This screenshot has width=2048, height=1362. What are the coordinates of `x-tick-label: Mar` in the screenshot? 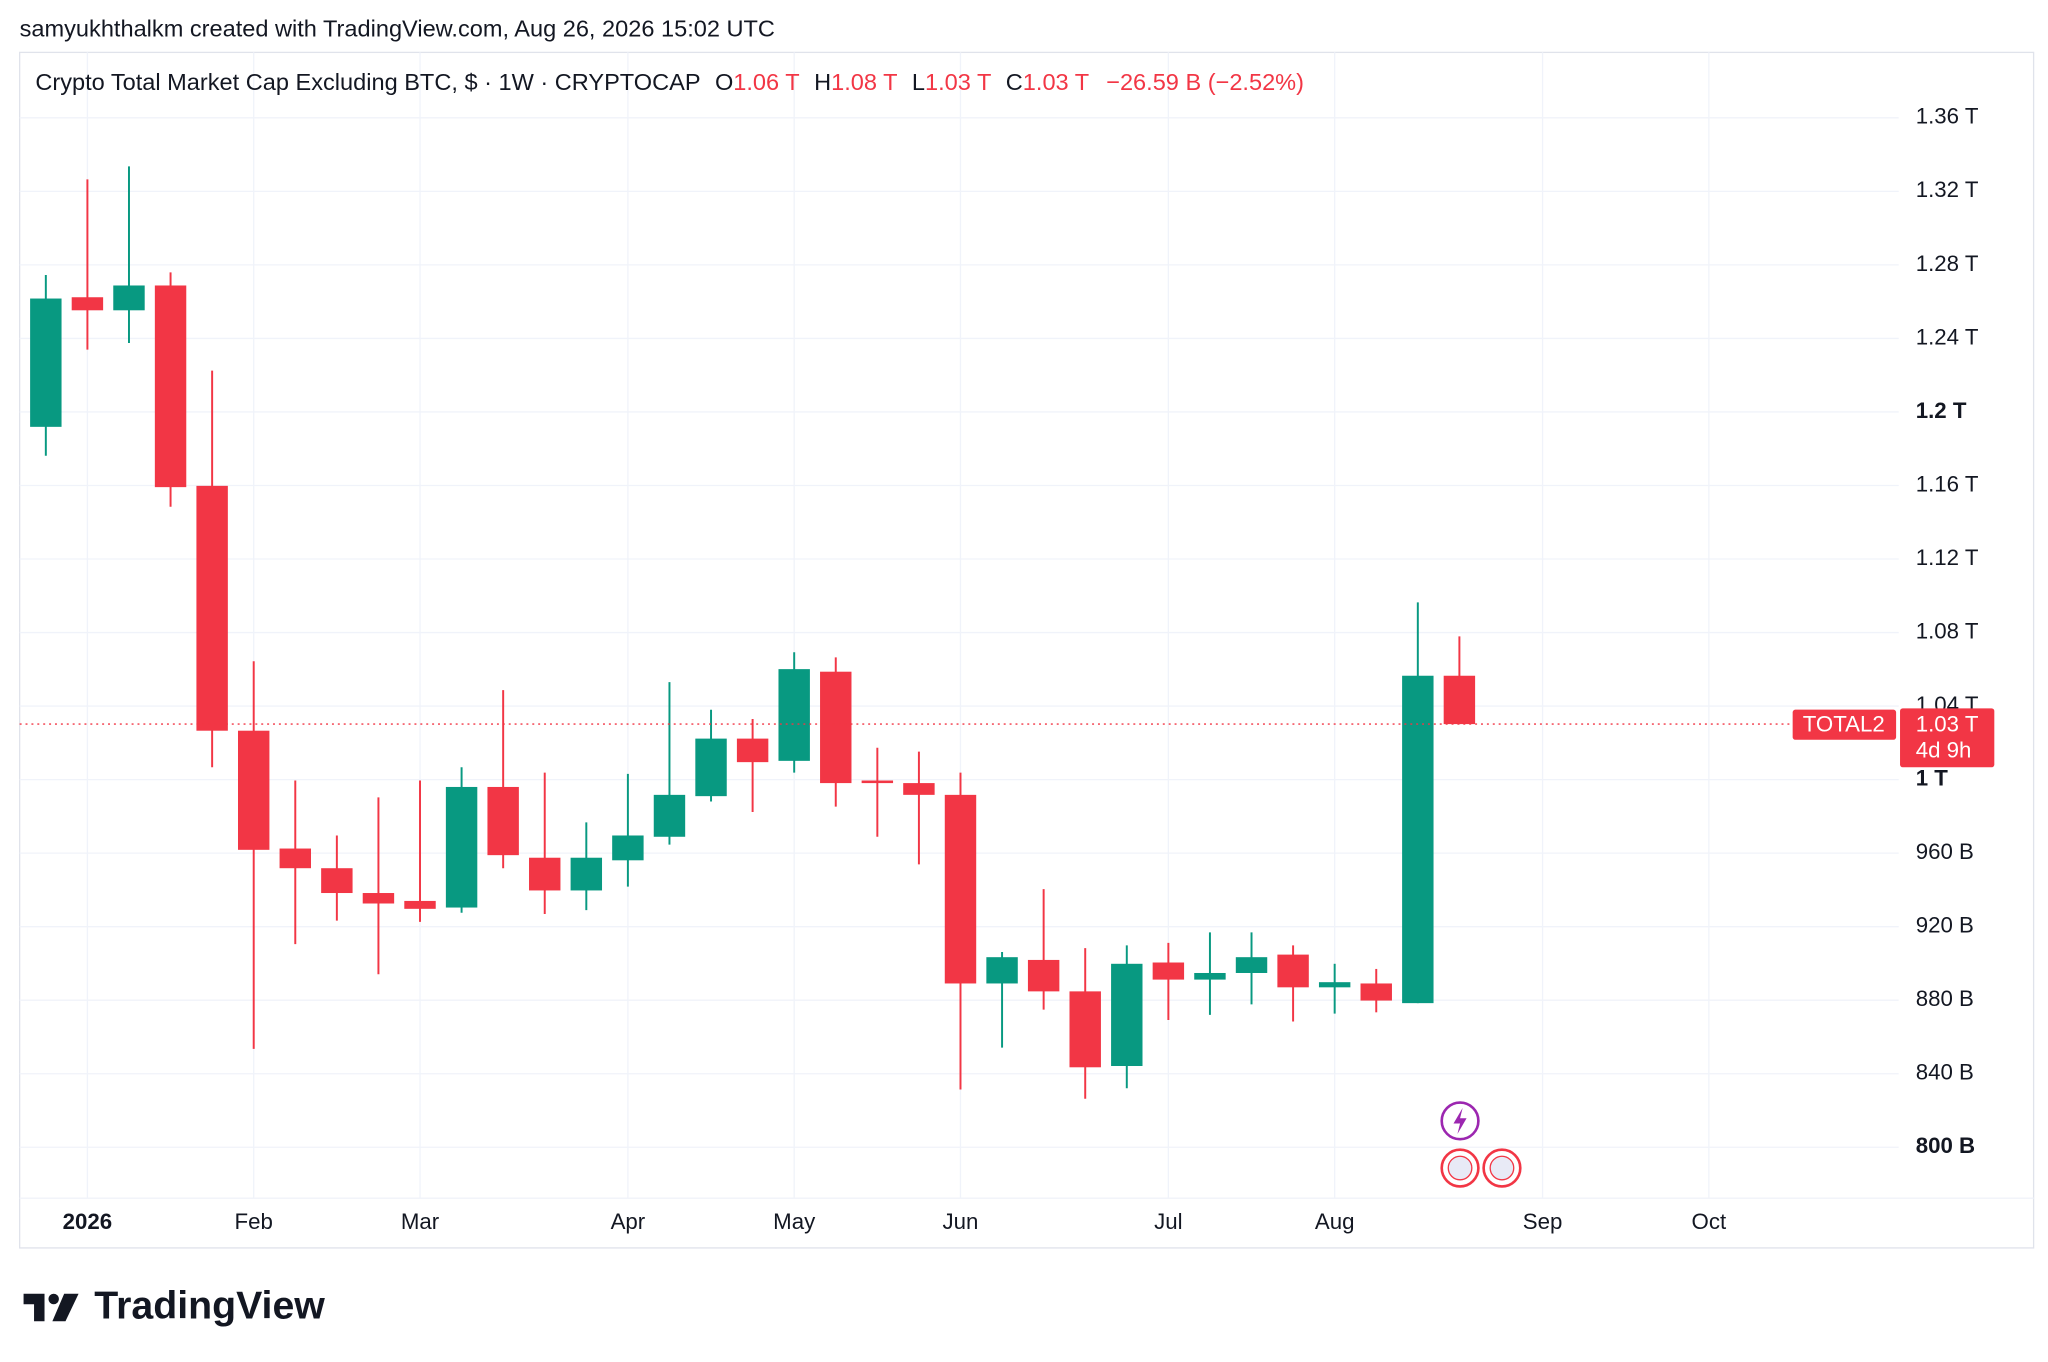 It's located at (420, 1221).